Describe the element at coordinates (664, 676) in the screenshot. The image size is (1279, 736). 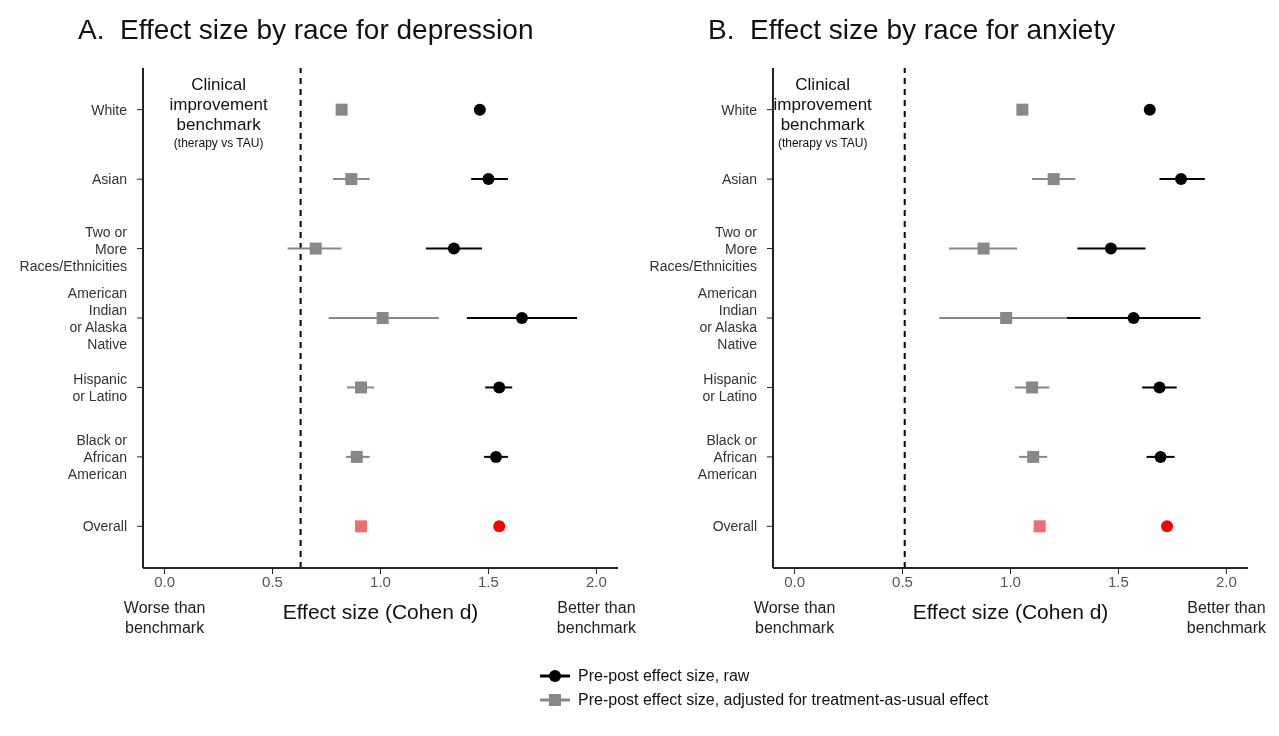
I see `legend-label: Pre-post effect size, raw` at that location.